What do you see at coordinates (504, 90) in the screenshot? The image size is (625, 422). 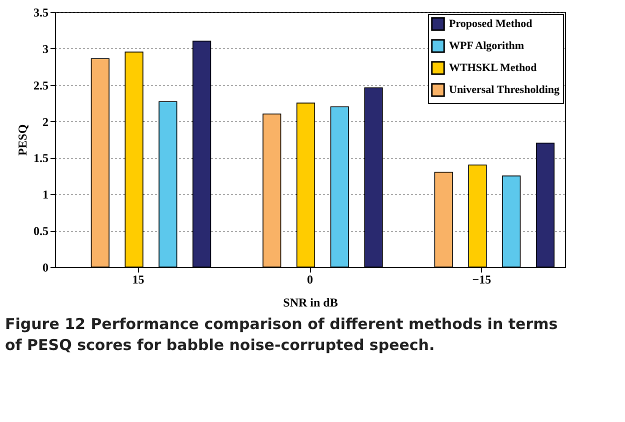 I see `legend-label: Universal Thresholding` at bounding box center [504, 90].